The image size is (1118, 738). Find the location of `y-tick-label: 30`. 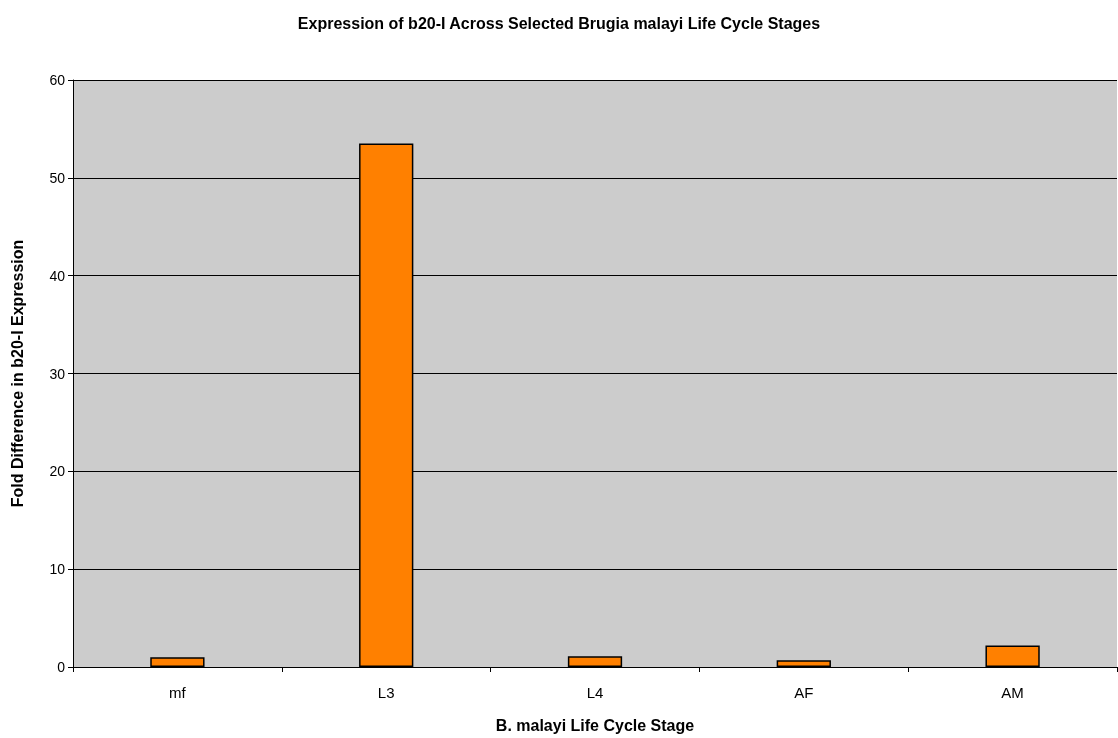

y-tick-label: 30 is located at coordinates (57, 373).